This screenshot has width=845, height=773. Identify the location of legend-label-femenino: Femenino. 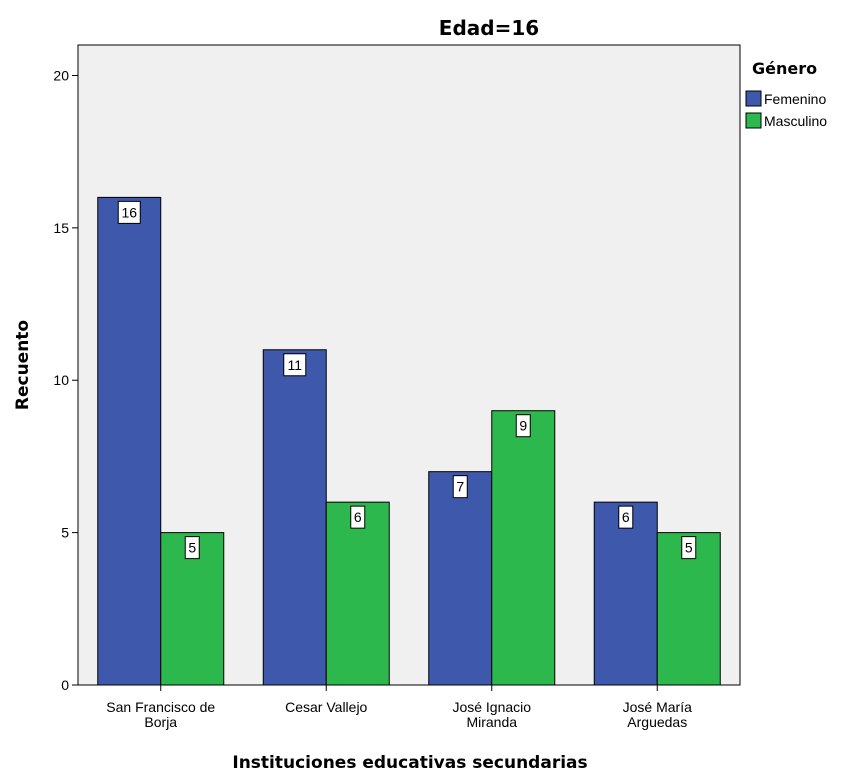
(795, 99).